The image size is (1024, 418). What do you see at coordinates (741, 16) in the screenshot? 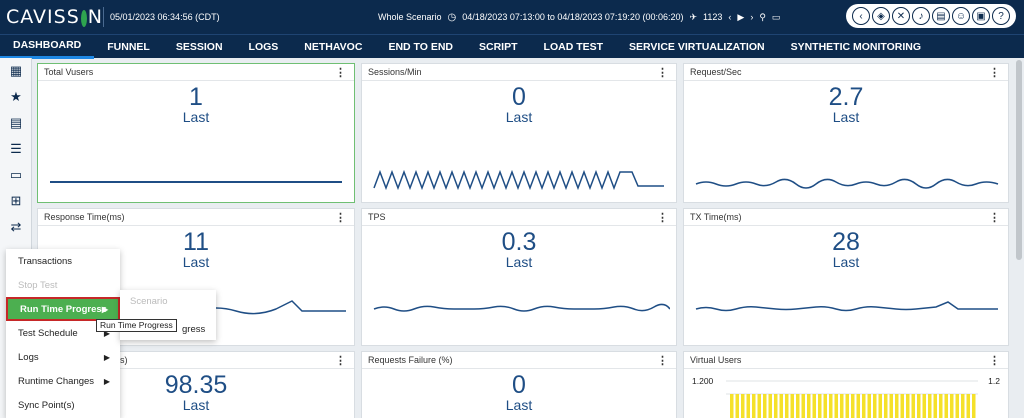
I see `play-icon: ▶` at bounding box center [741, 16].